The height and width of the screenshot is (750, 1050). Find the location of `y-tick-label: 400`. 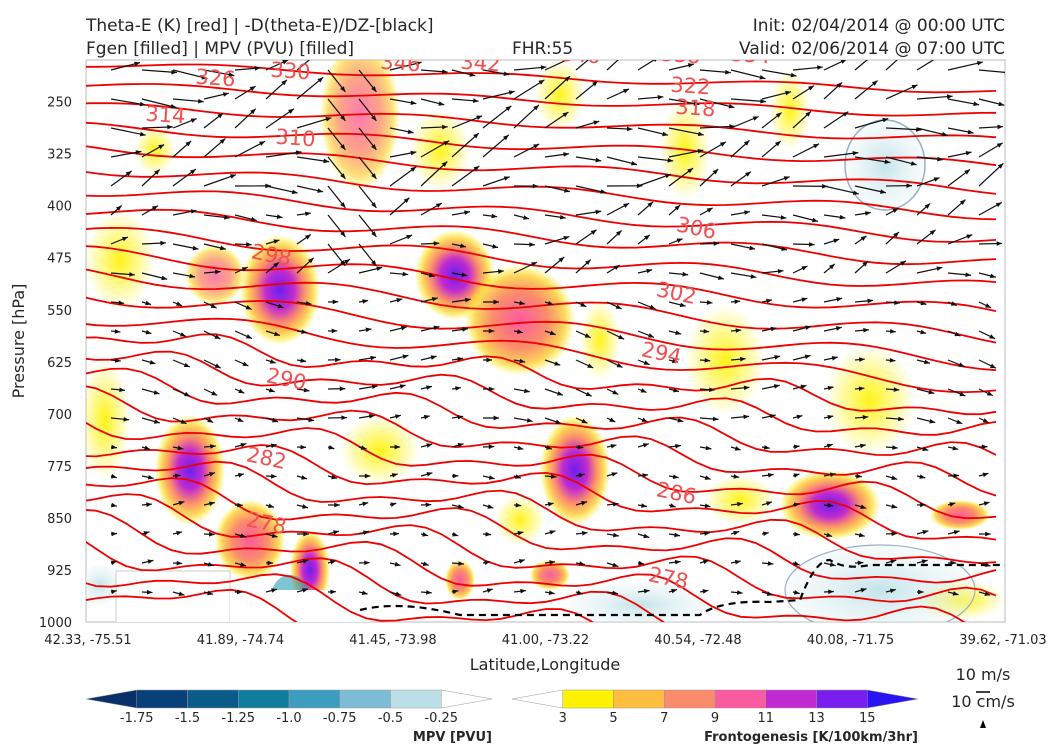

y-tick-label: 400 is located at coordinates (59, 207).